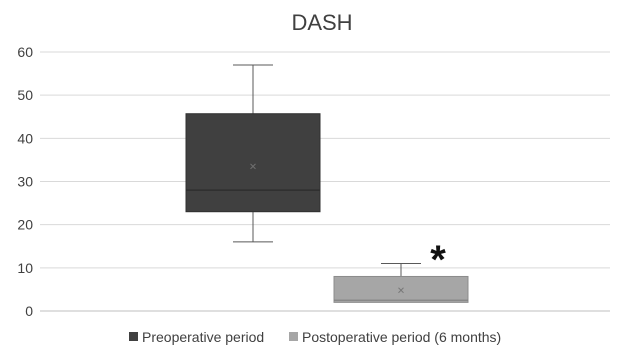 Image resolution: width=627 pixels, height=348 pixels. I want to click on y-tick-label: 40, so click(25, 138).